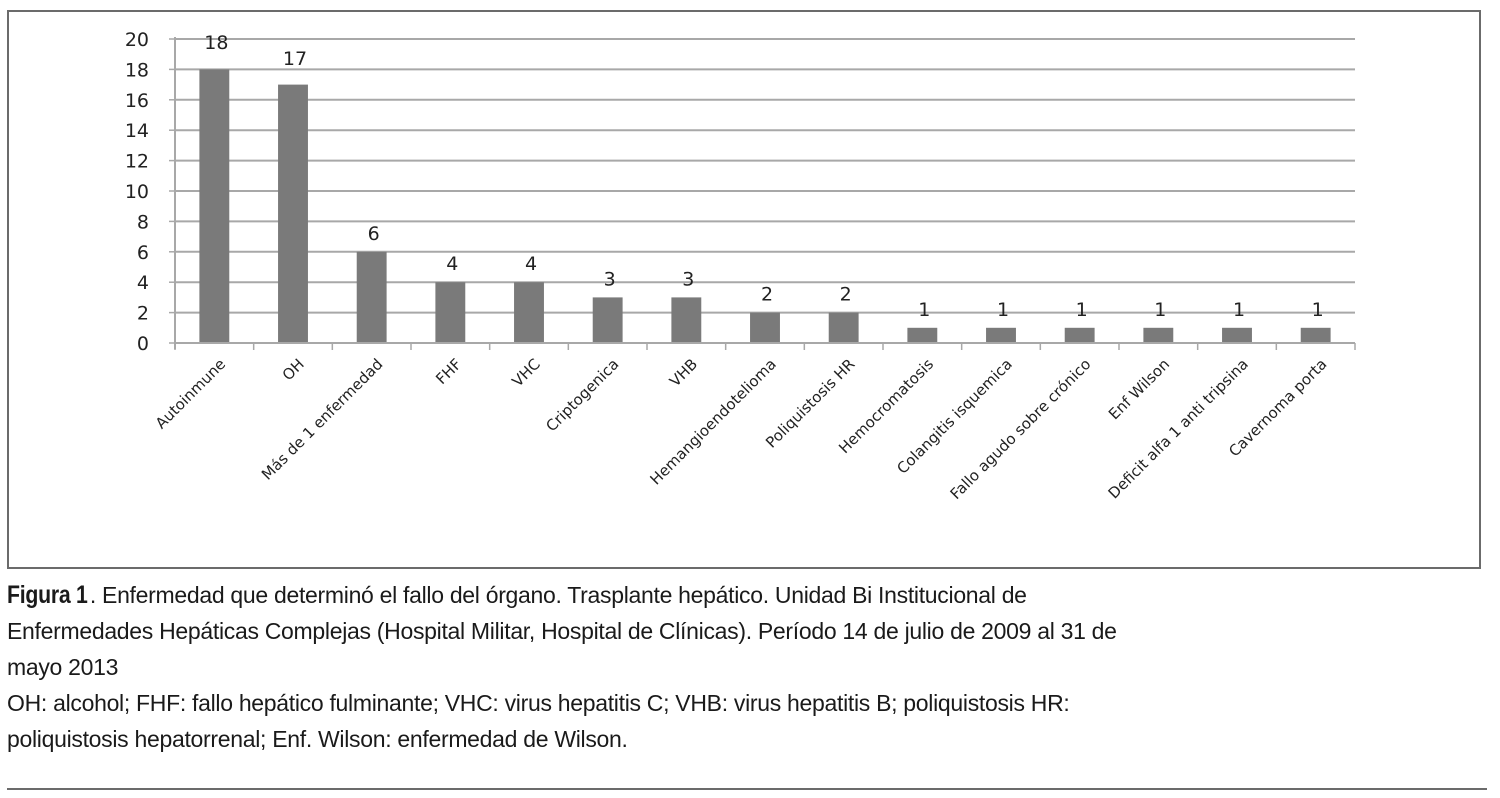 This screenshot has height=798, width=1500. Describe the element at coordinates (1139, 389) in the screenshot. I see `x-category-label: Enf Wilson` at that location.